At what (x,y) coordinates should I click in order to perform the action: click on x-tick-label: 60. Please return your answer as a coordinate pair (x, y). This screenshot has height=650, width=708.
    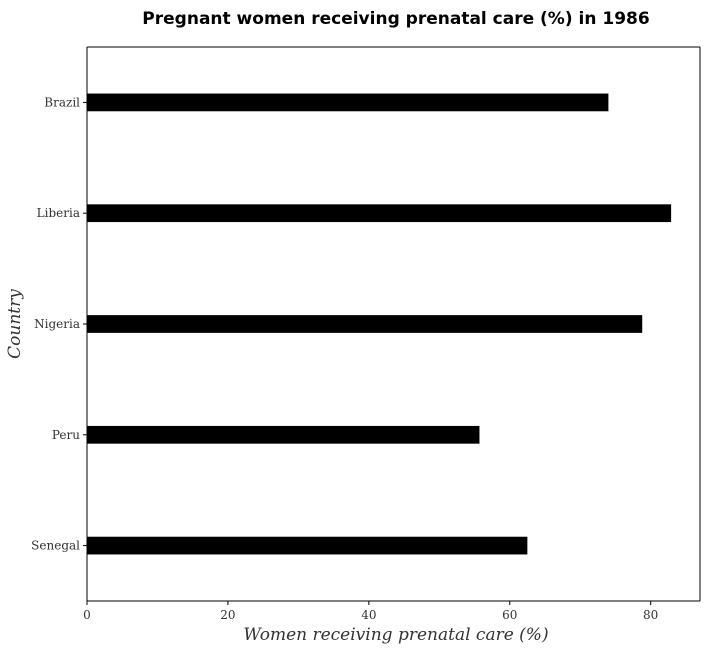
    Looking at the image, I should click on (509, 615).